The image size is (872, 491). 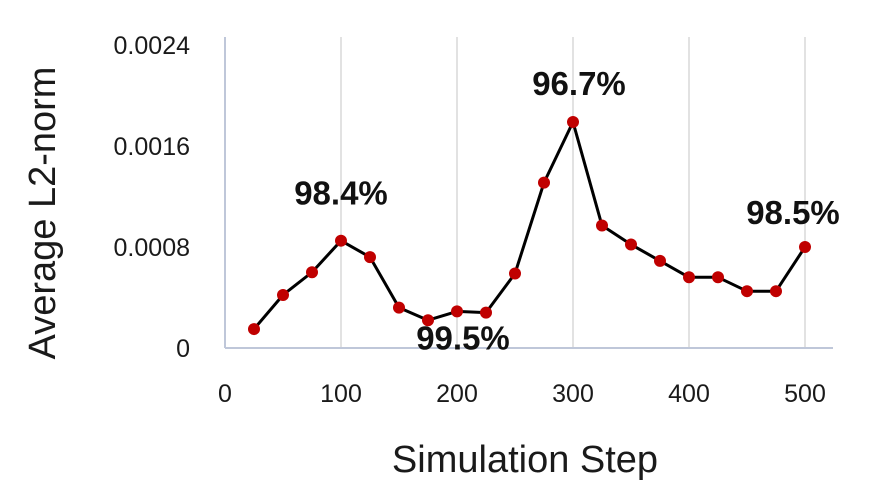 What do you see at coordinates (793, 212) in the screenshot?
I see `annotation-label: 98.5%` at bounding box center [793, 212].